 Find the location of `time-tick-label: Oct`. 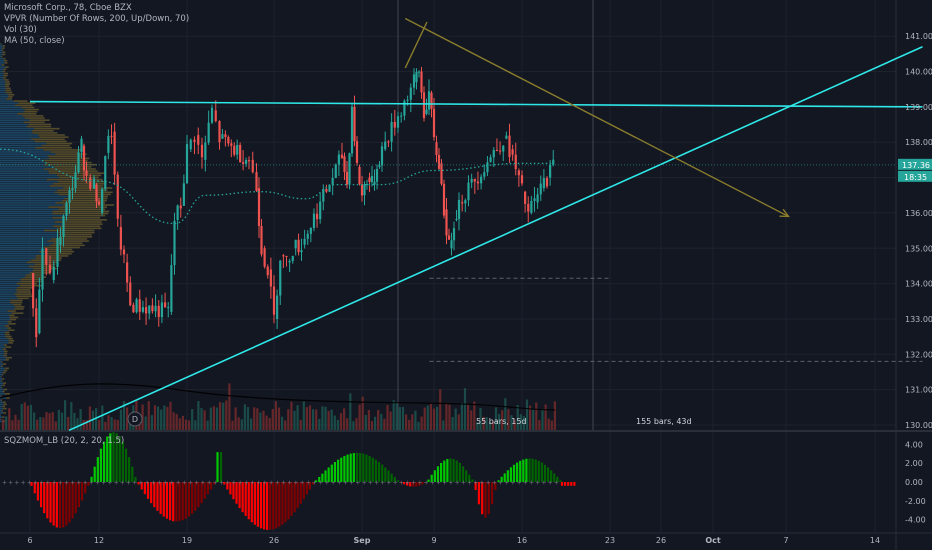

time-tick-label: Oct is located at coordinates (713, 540).